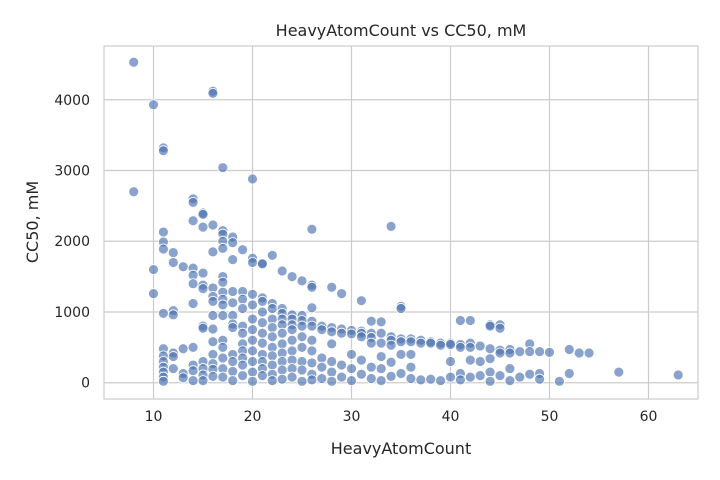 This screenshot has width=720, height=480. I want to click on x-tick-label: 30, so click(352, 417).